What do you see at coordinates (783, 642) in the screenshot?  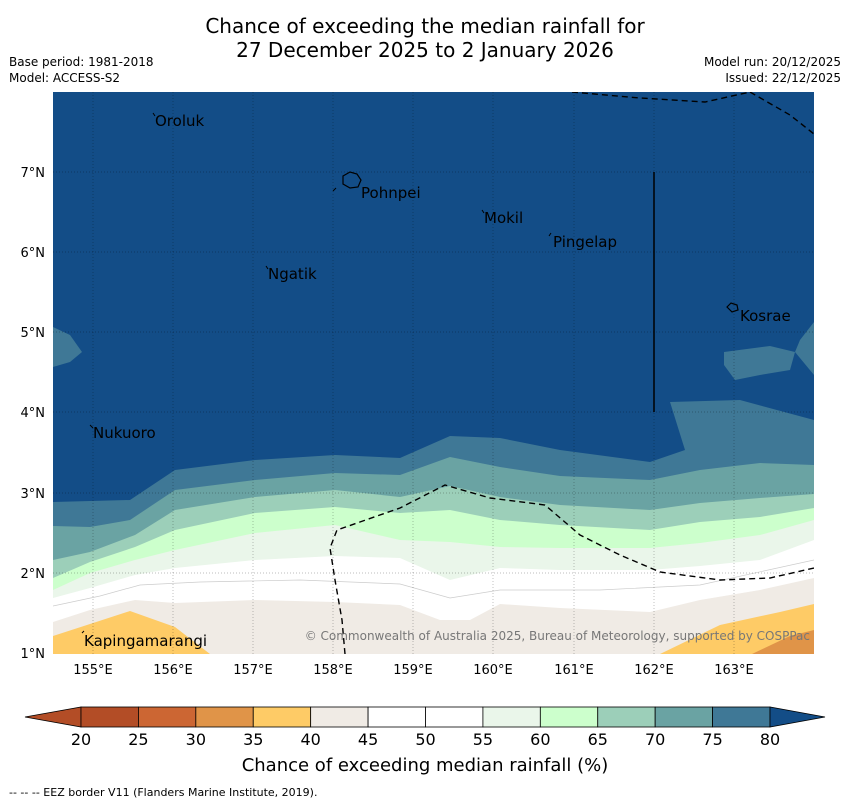 I see `band-25-30-east` at bounding box center [783, 642].